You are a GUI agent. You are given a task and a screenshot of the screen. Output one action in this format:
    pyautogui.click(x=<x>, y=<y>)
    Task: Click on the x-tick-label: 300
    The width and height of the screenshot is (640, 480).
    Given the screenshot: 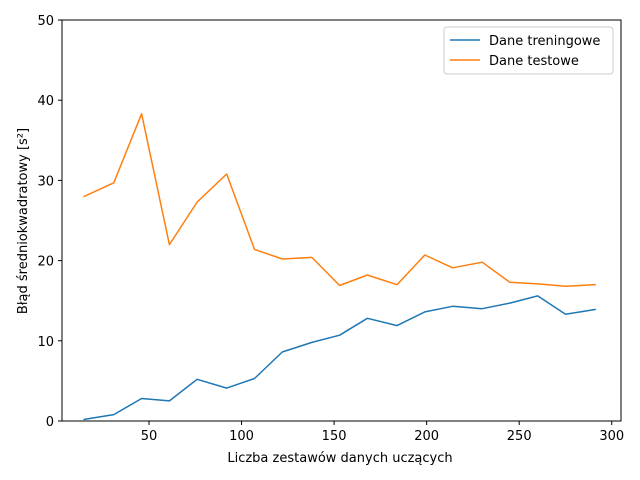 What is the action you would take?
    pyautogui.click(x=611, y=436)
    